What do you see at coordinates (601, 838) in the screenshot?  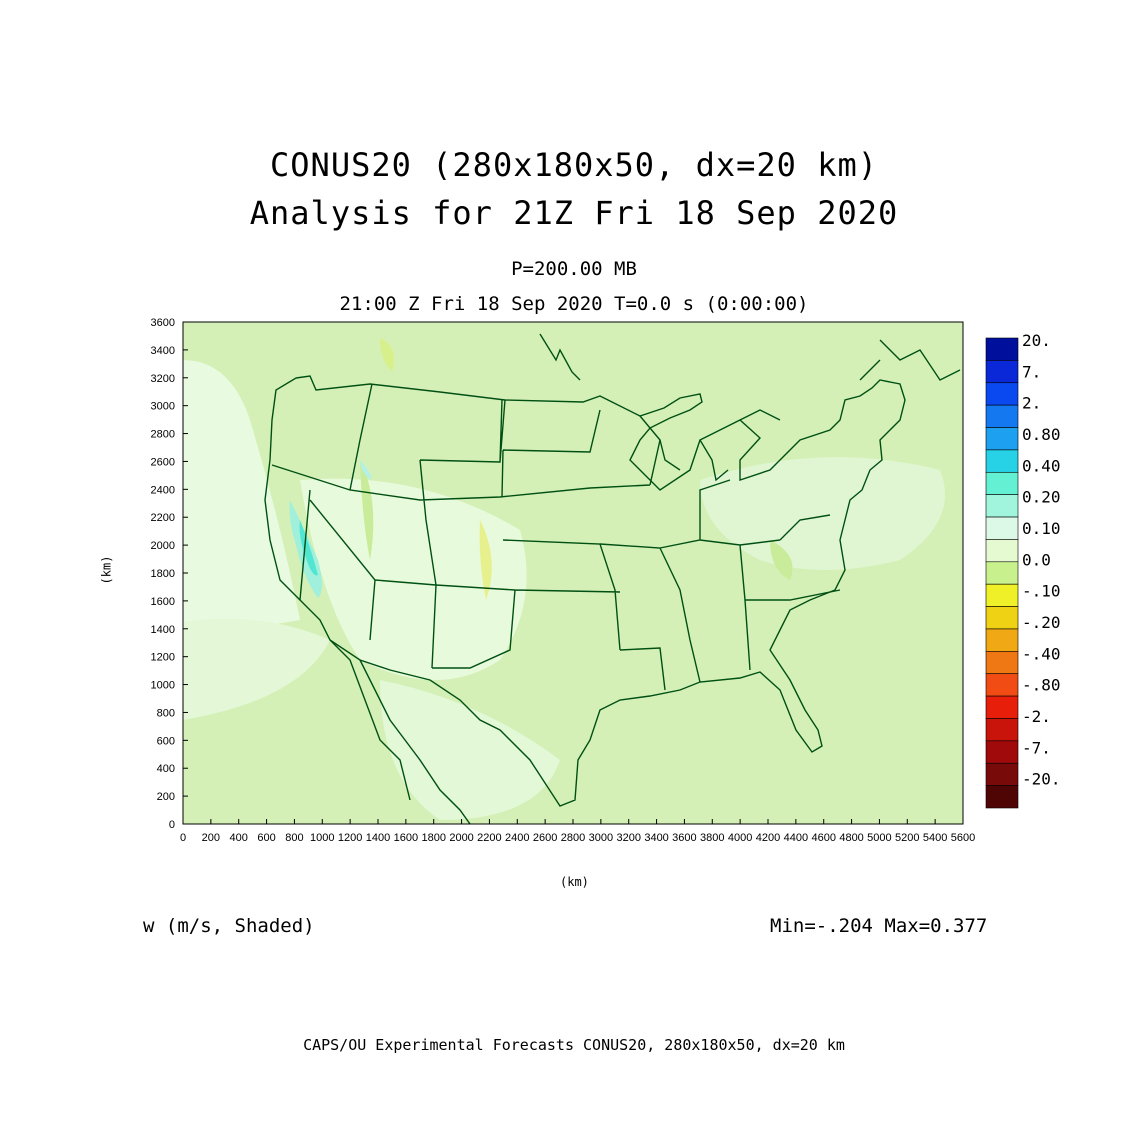 I see `x-tick-label: 3000` at bounding box center [601, 838].